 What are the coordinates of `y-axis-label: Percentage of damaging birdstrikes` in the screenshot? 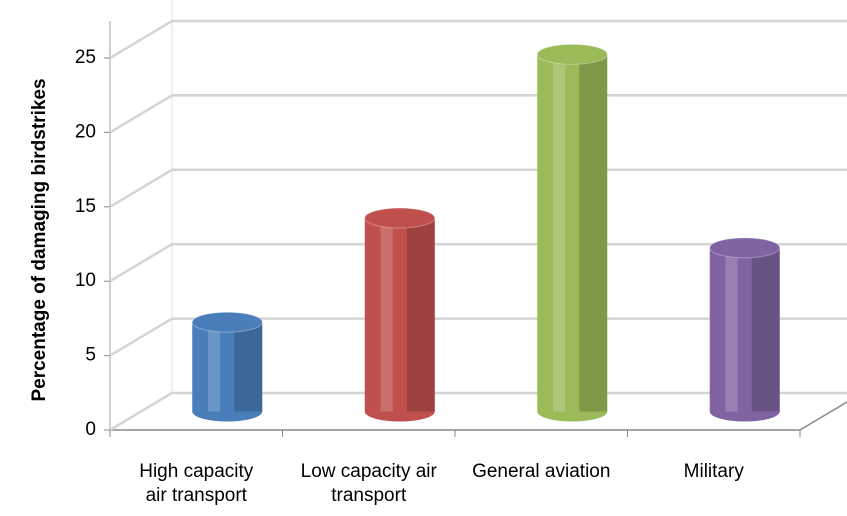 It's located at (39, 239).